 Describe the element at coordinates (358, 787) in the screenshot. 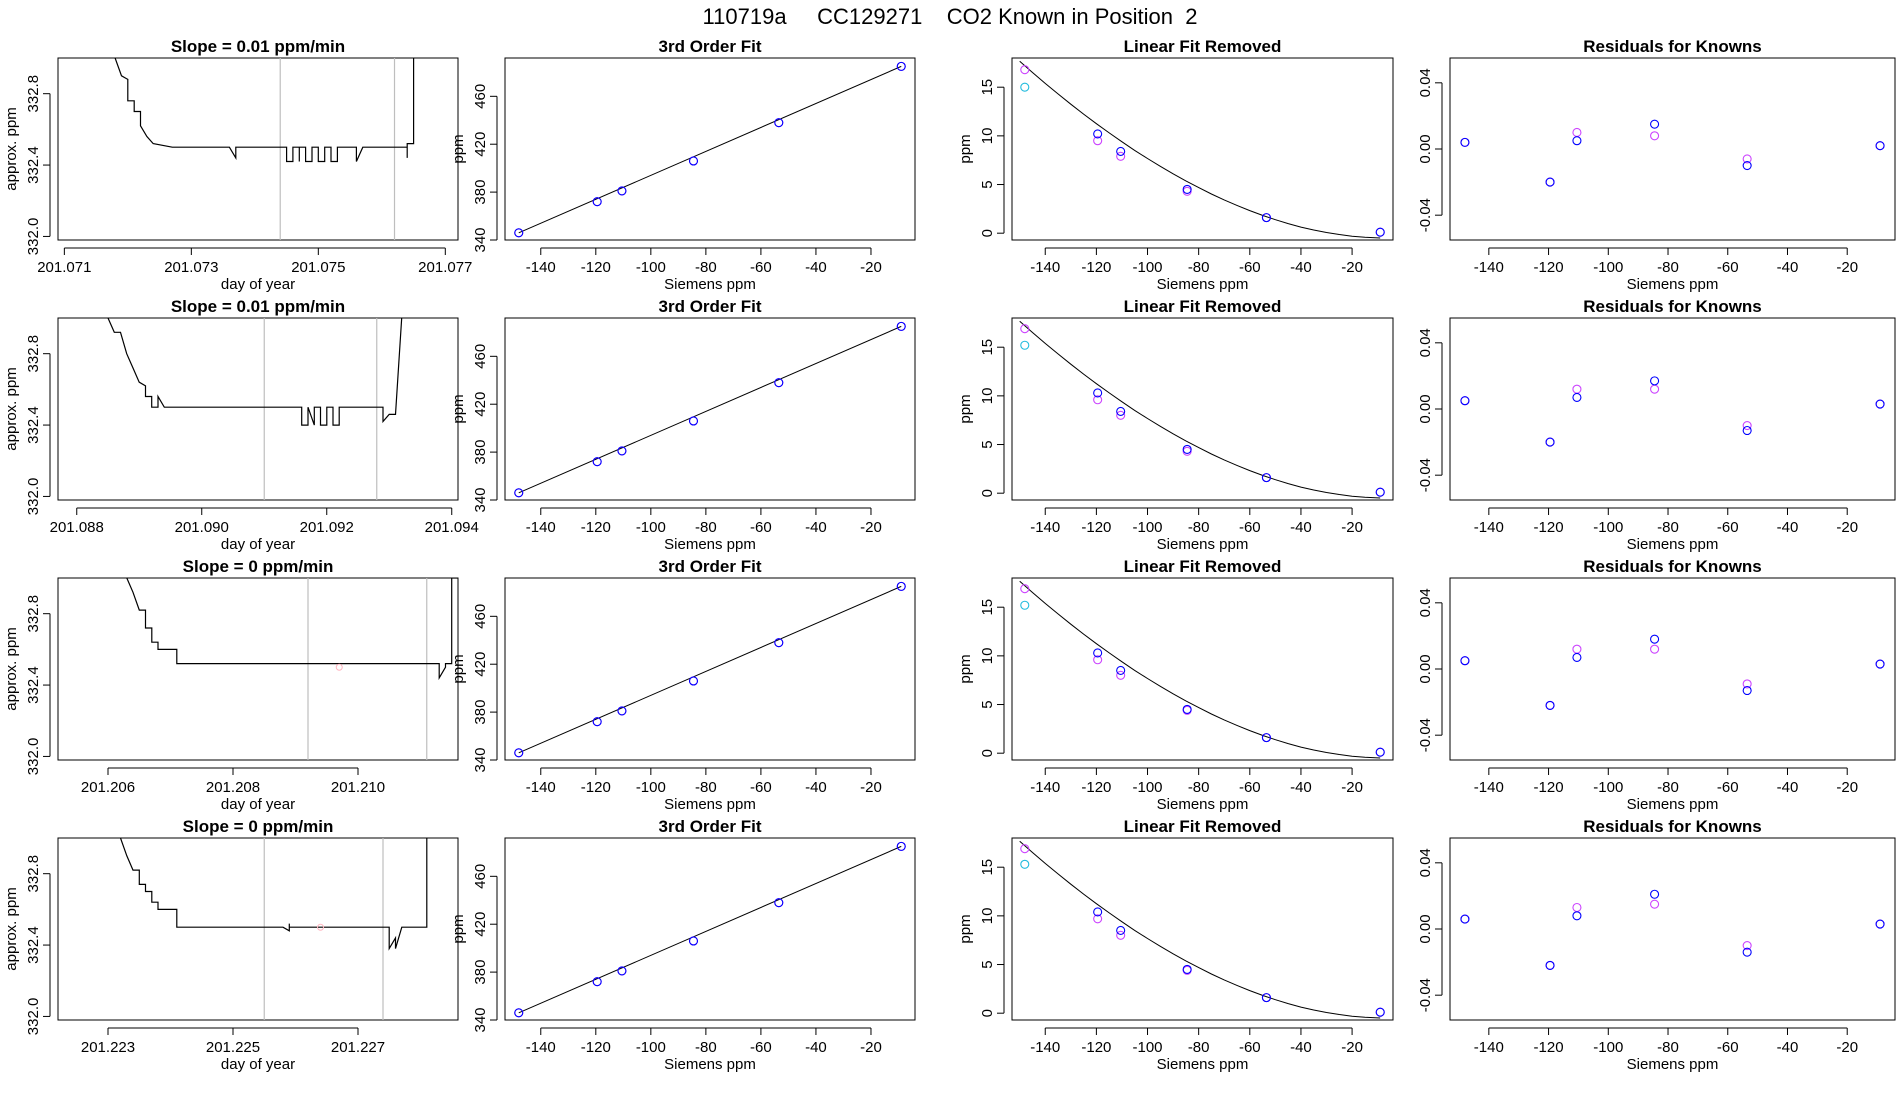

I see `x-tick-label: 201.210` at that location.